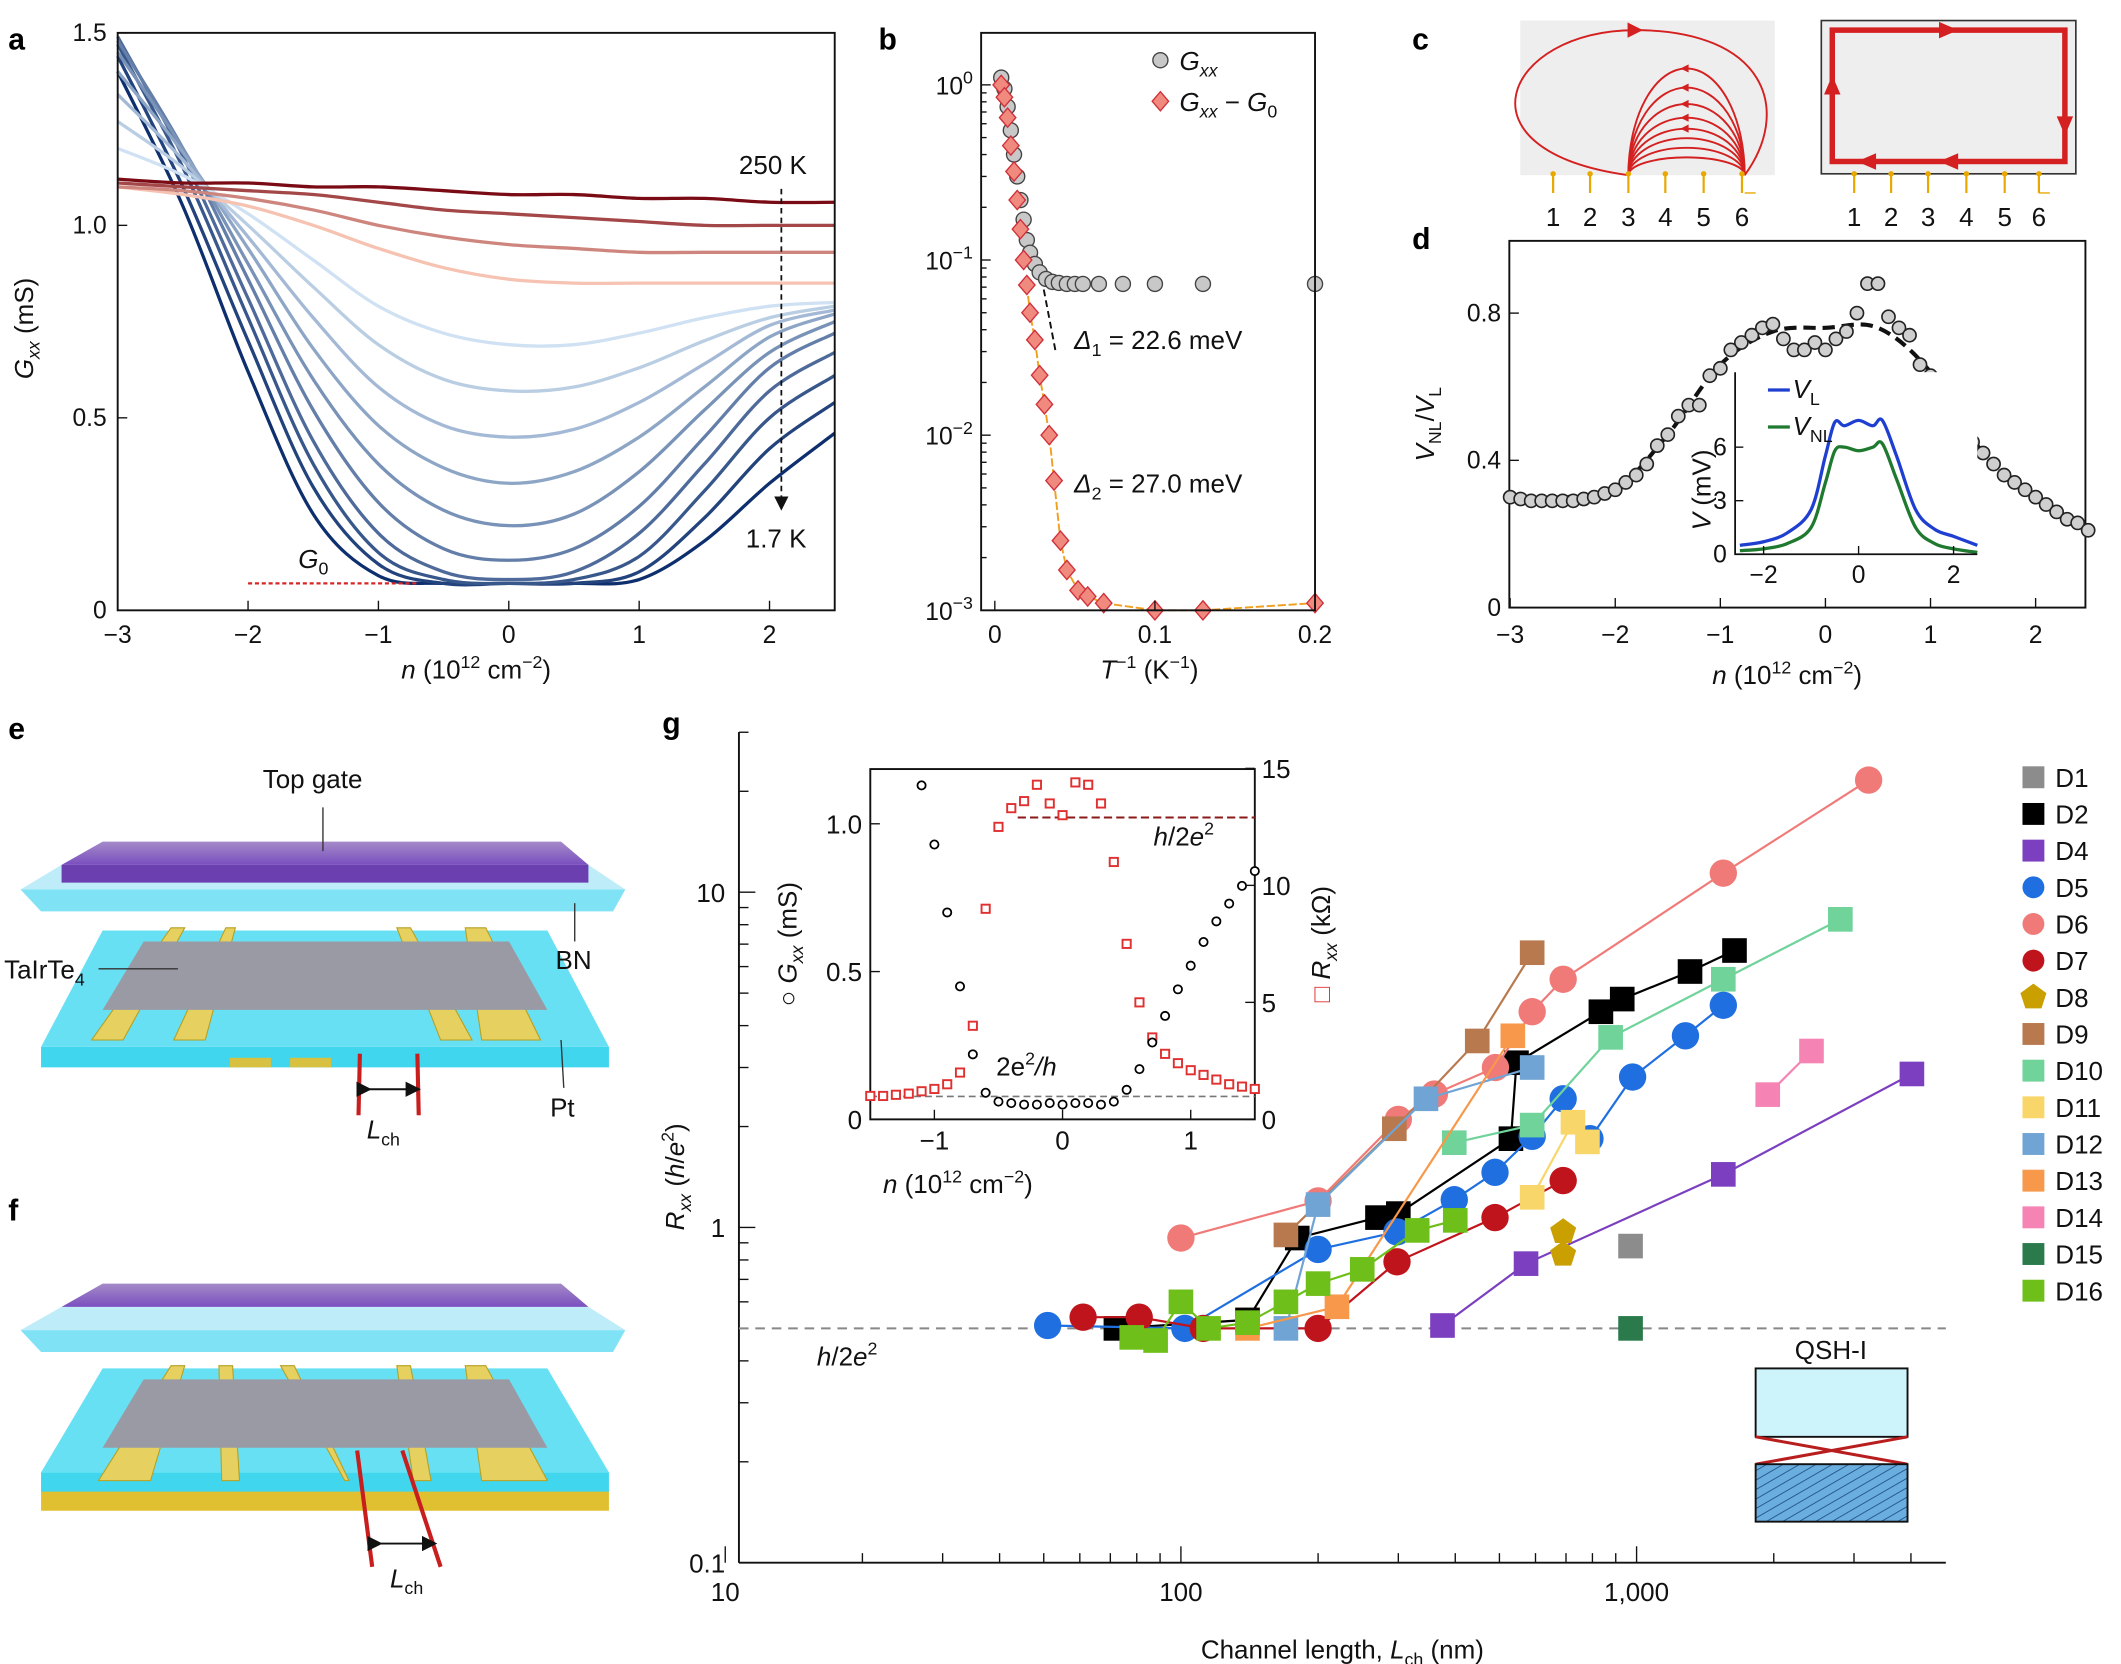 Image resolution: width=2121 pixels, height=1664 pixels. I want to click on contact-number: 2, so click(1590, 217).